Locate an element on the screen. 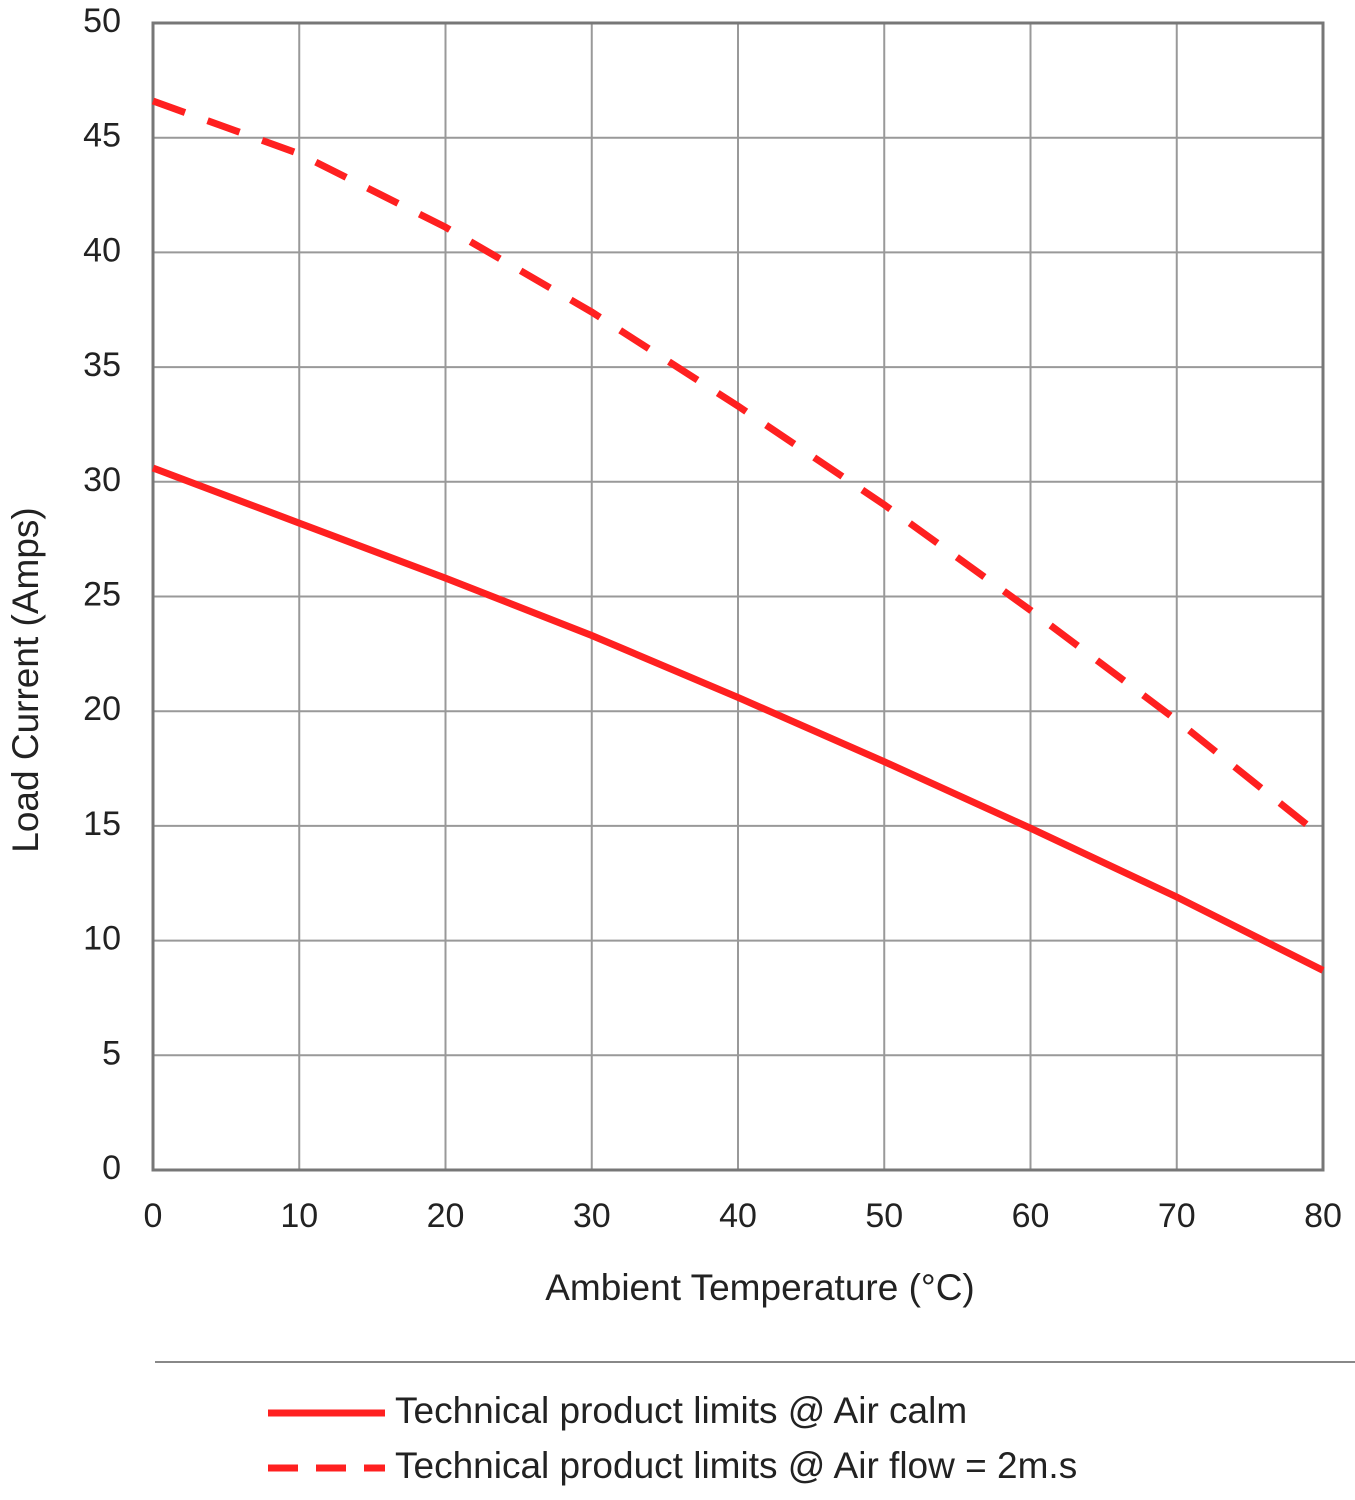 This screenshot has width=1355, height=1500. y-tick-label: 40 is located at coordinates (102, 250).